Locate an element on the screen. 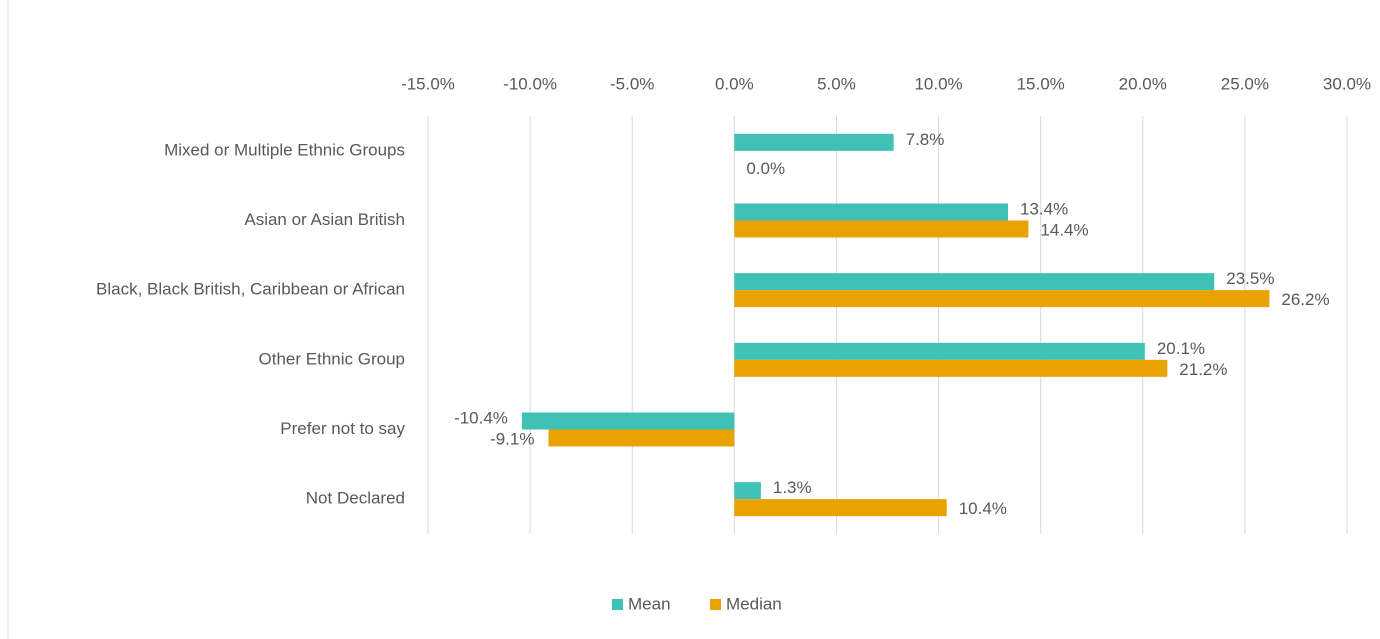 The height and width of the screenshot is (639, 1380). y-tick-label: Prefer not to say is located at coordinates (342, 428).